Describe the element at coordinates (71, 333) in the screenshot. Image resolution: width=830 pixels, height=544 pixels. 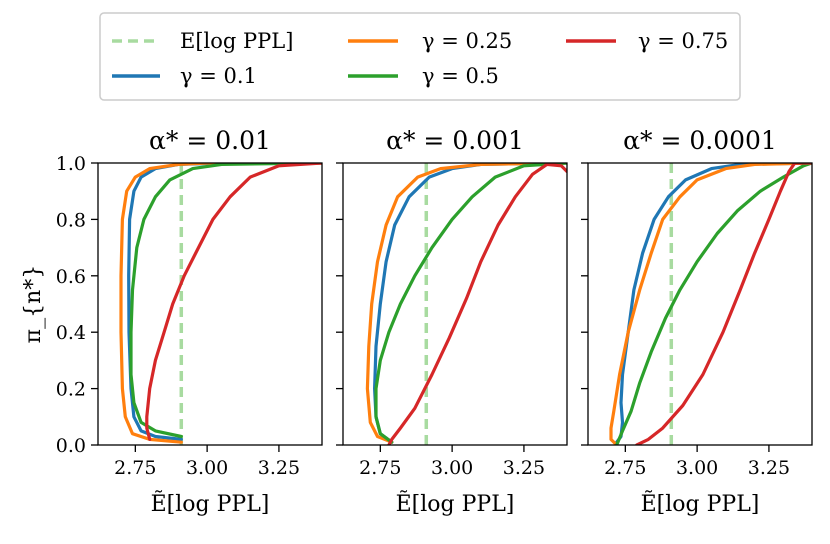
I see `y-tick-label: 0.4` at that location.